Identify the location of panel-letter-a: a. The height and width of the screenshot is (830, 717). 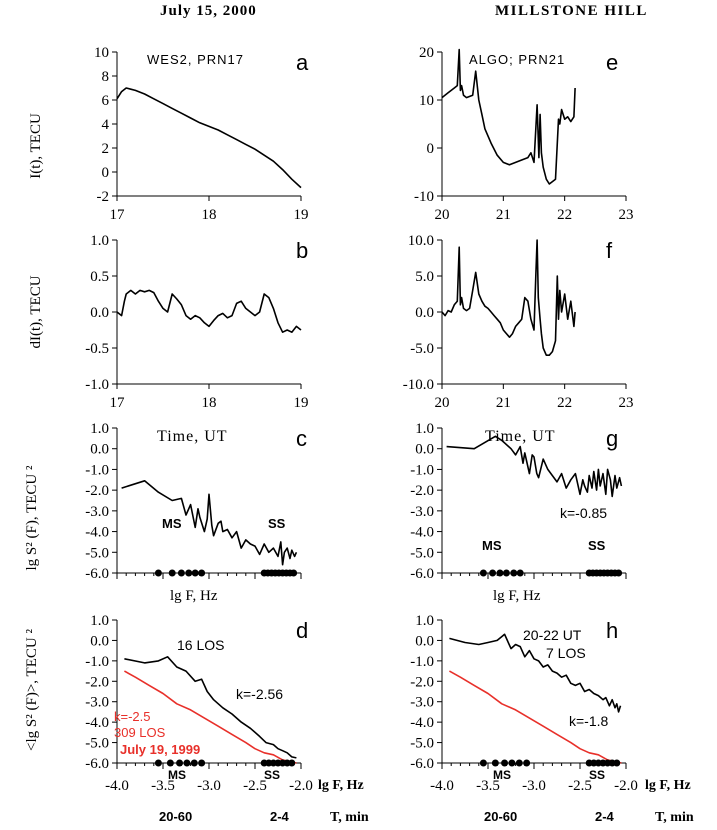
(302, 62).